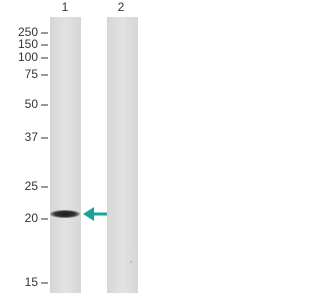 The height and width of the screenshot is (293, 320). Describe the element at coordinates (32, 218) in the screenshot. I see `marker-label: 20` at that location.